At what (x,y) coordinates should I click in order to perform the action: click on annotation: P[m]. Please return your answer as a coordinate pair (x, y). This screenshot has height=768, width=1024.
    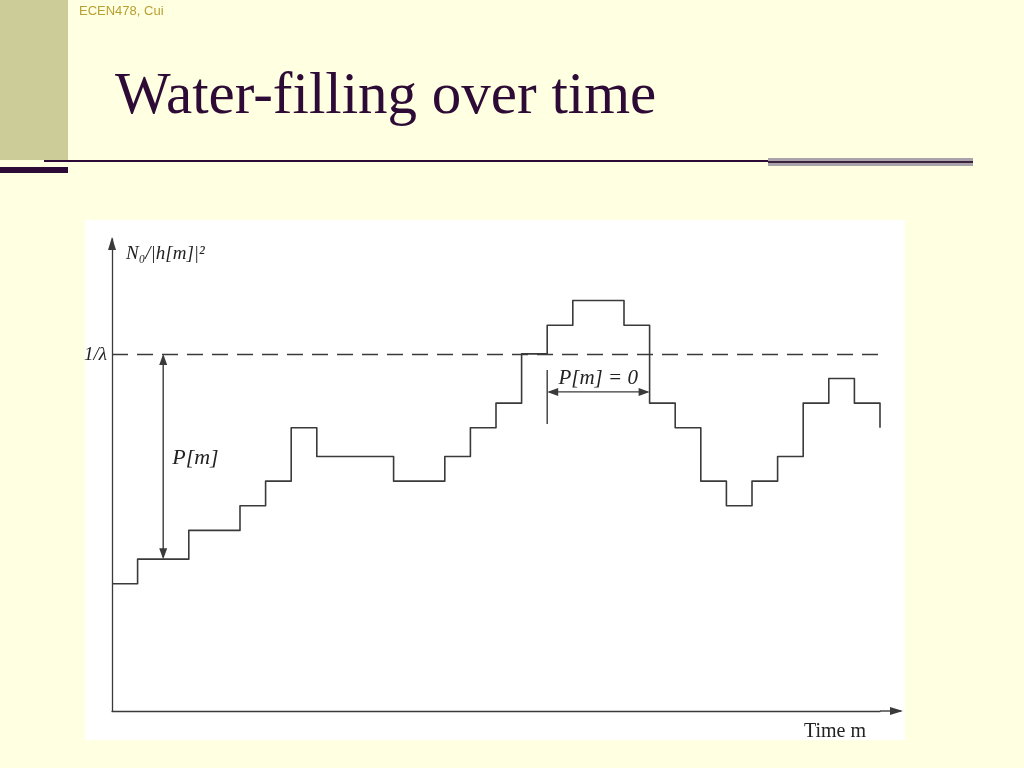
    Looking at the image, I should click on (195, 456).